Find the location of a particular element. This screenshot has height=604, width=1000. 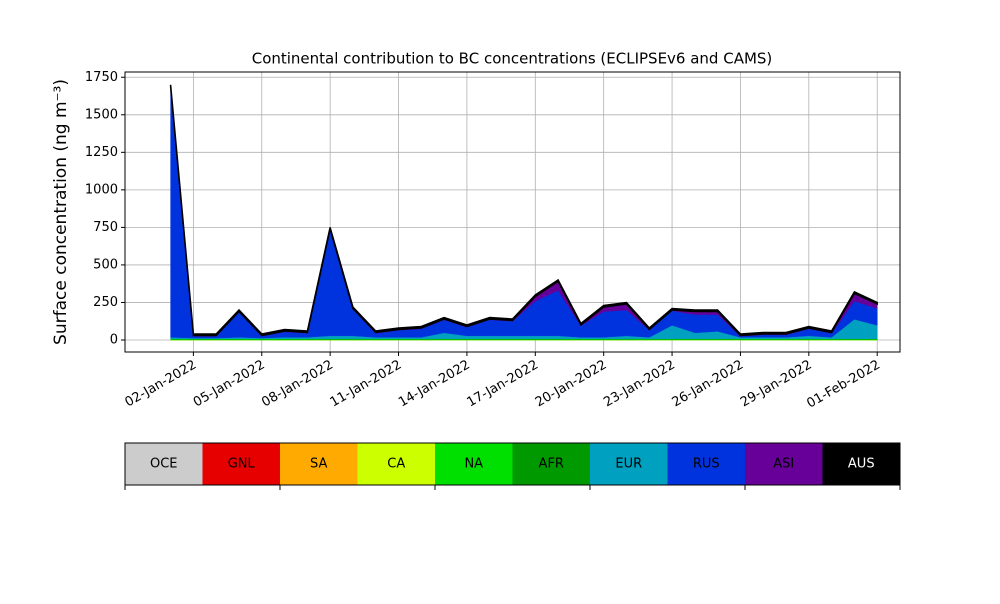

x-tick-label: 01-Feb-2022 is located at coordinates (843, 385).